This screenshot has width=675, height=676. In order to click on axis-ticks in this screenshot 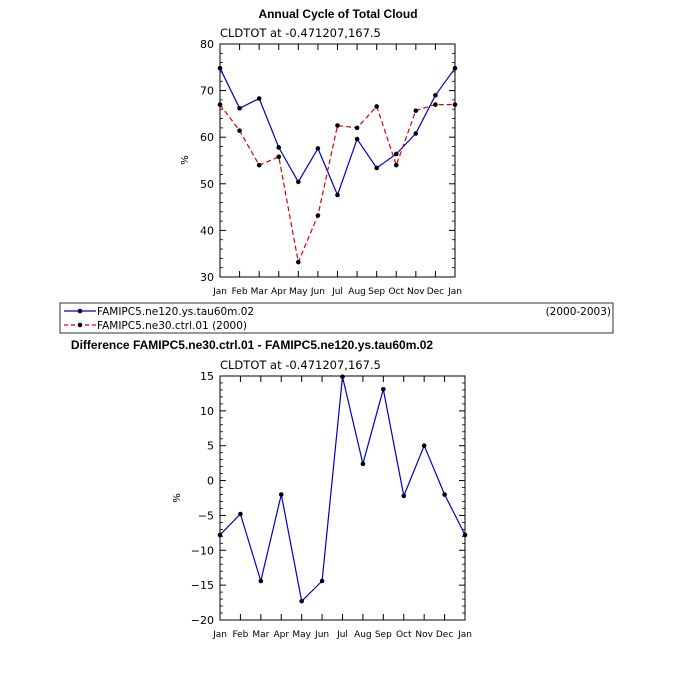, I will do `click(337, 160)`.